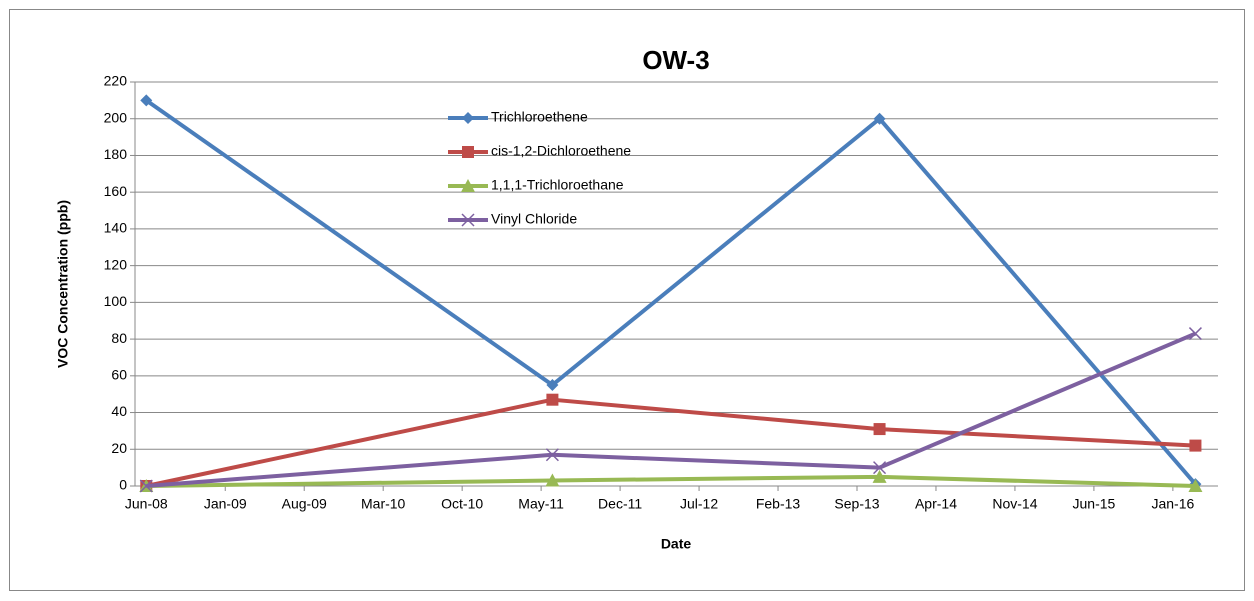 This screenshot has width=1254, height=601. I want to click on y-tick-label: 140, so click(116, 228).